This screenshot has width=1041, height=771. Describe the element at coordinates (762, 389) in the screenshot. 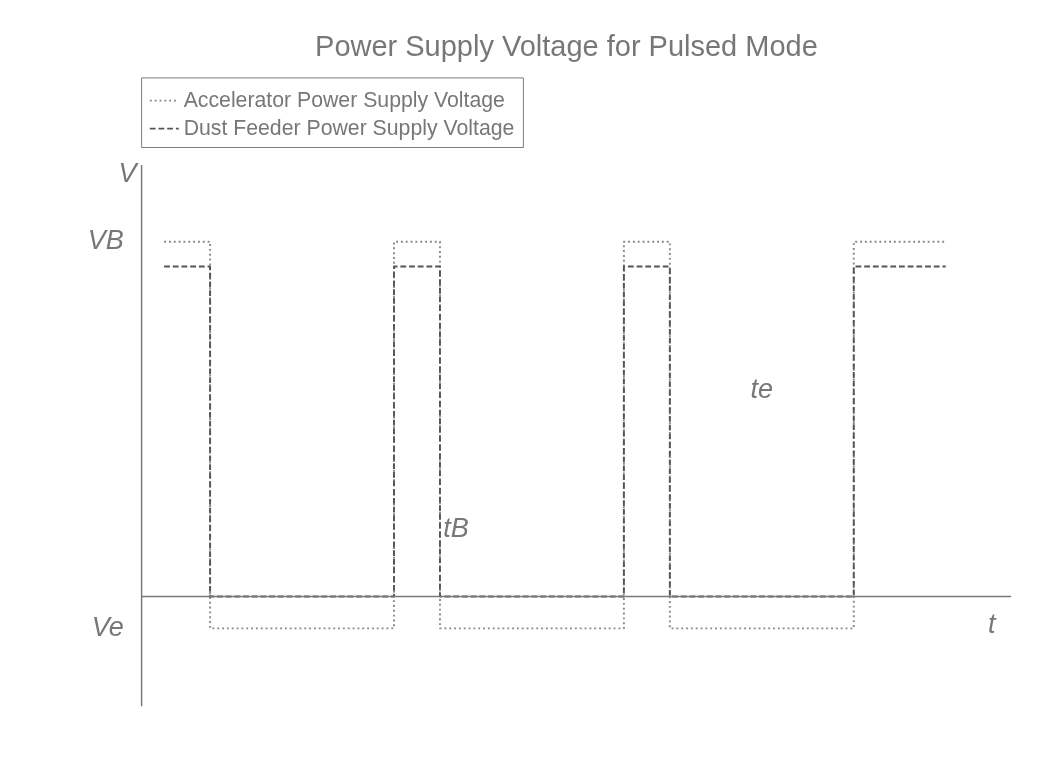

I see `annotation: te` at that location.